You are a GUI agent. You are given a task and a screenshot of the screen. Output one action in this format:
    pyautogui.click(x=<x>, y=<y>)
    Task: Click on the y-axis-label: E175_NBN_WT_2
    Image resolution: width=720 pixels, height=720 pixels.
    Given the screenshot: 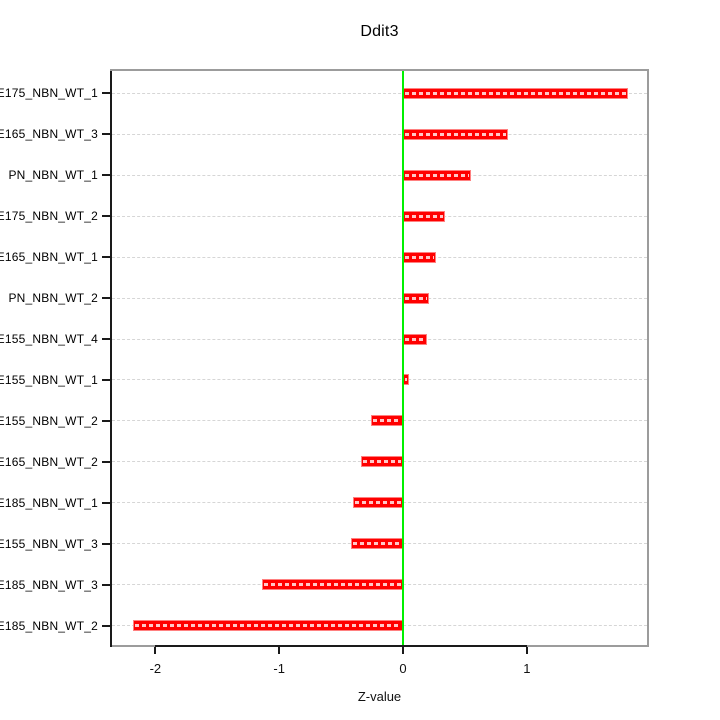 What is the action you would take?
    pyautogui.click(x=49, y=216)
    